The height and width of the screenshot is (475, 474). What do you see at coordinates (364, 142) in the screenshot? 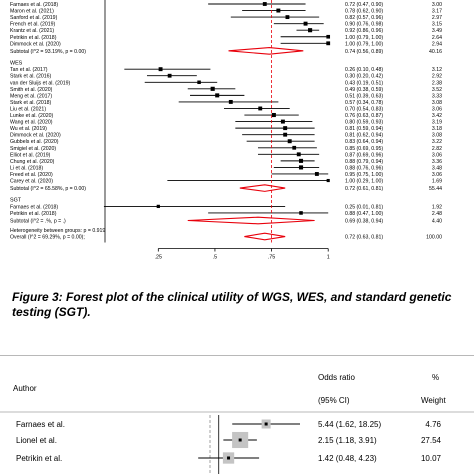
I see `ci-text: 0.83 (0.64, 0.94)` at bounding box center [364, 142].